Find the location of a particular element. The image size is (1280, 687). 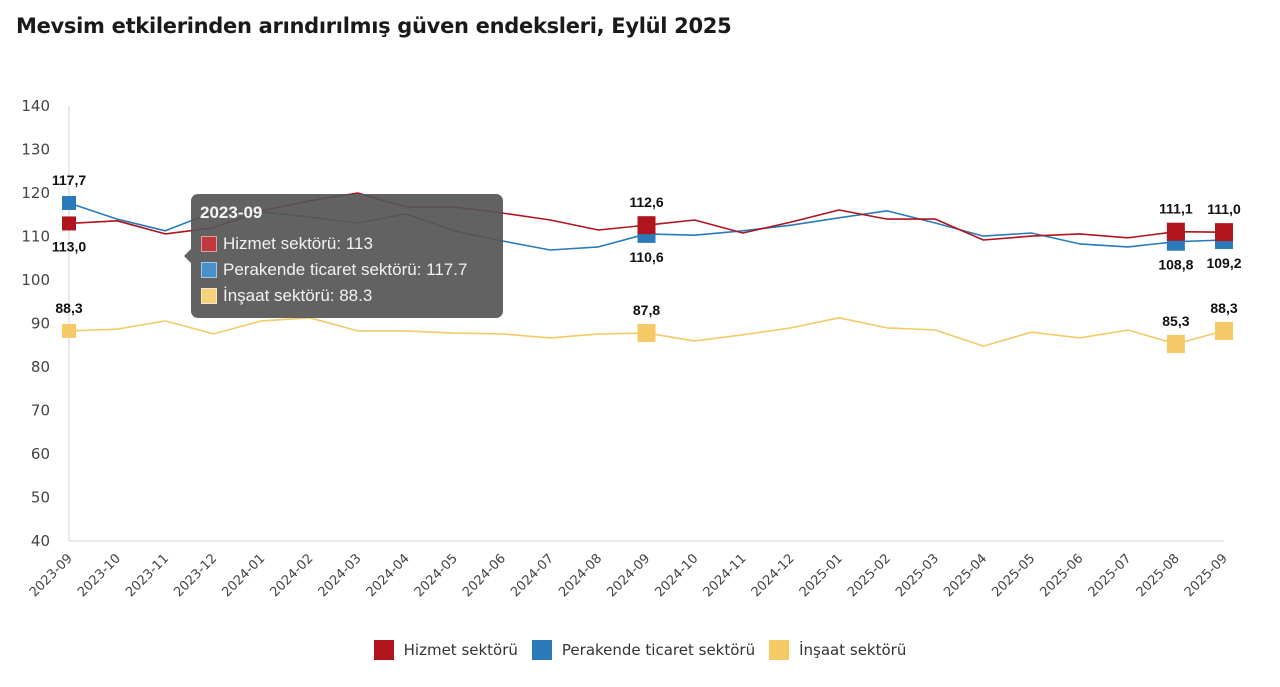

x-tick-label: 2024-02 is located at coordinates (291, 575).